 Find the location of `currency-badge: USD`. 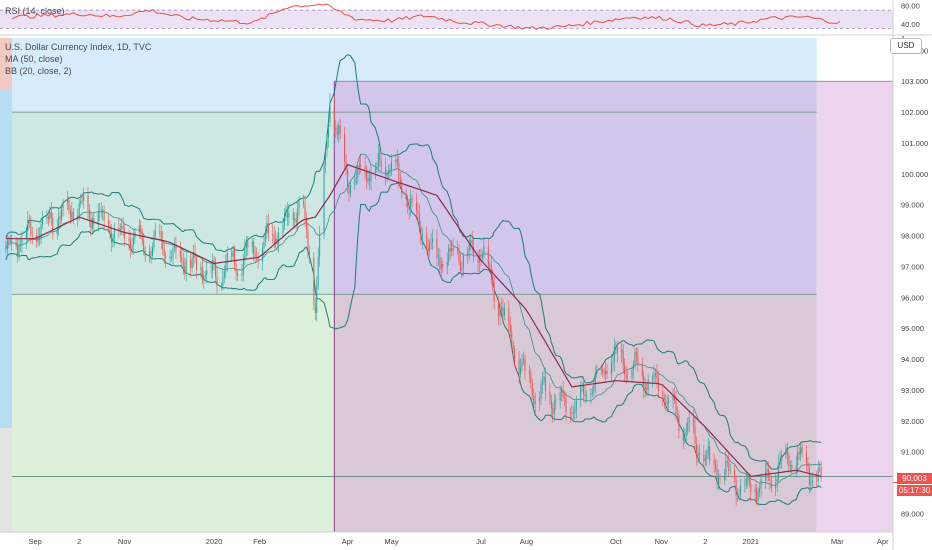

currency-badge: USD is located at coordinates (906, 46).